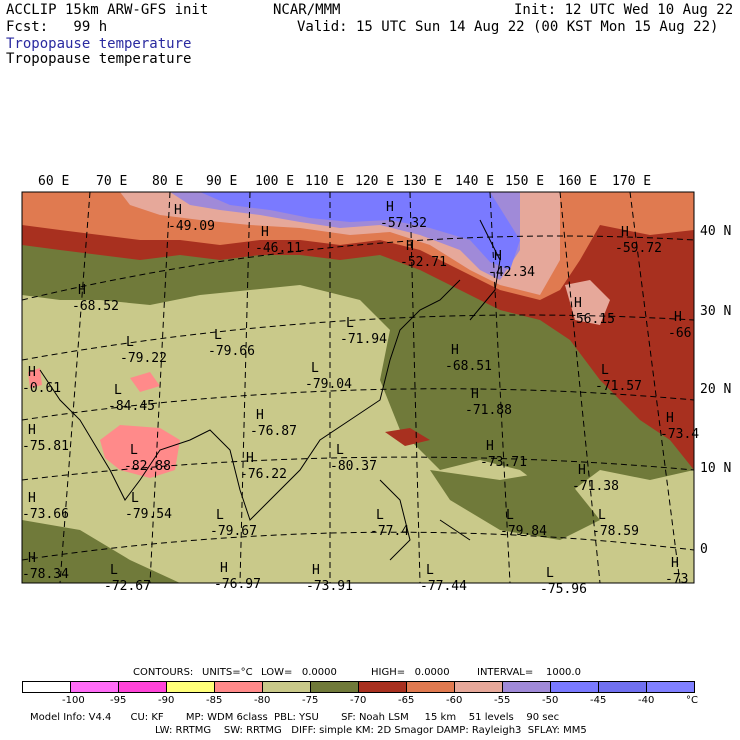 The image size is (740, 740). Describe the element at coordinates (676, 579) in the screenshot. I see `extrema-value: -73` at that location.